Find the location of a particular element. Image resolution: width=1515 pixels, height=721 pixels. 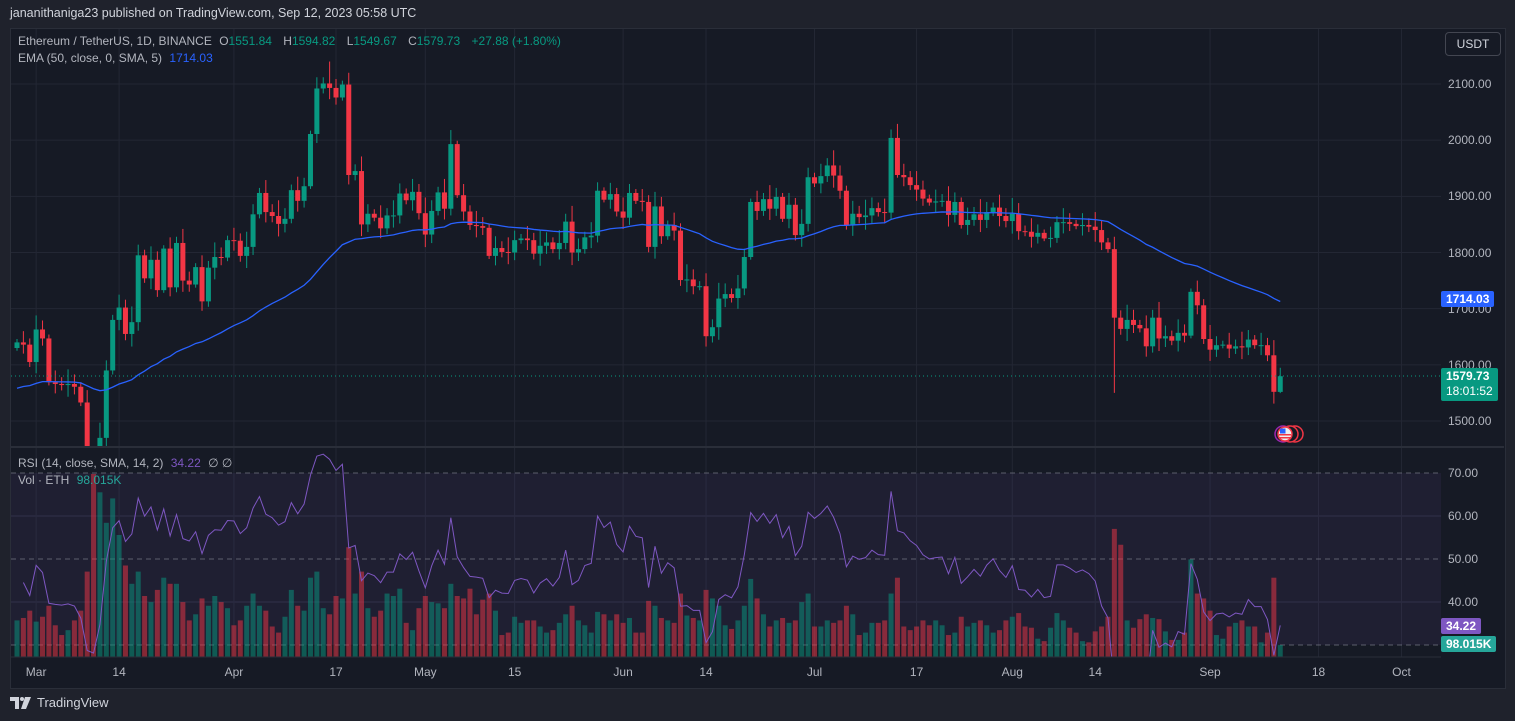

time-axis-label: Apr is located at coordinates (234, 672).